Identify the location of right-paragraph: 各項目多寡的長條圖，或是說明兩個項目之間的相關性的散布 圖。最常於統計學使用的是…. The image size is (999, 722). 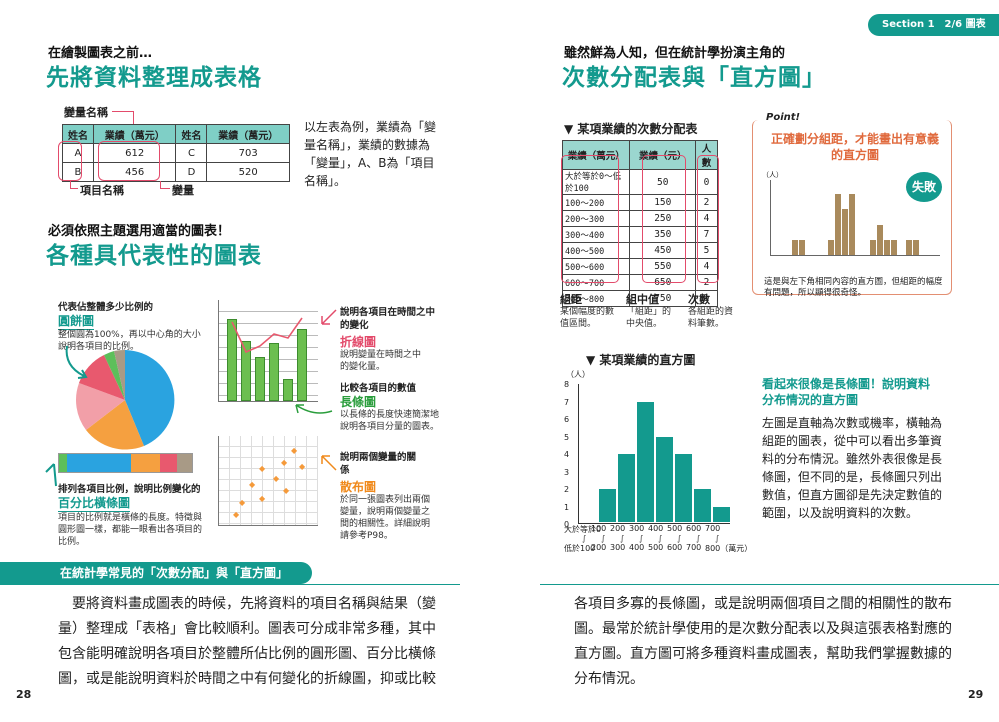
(763, 641).